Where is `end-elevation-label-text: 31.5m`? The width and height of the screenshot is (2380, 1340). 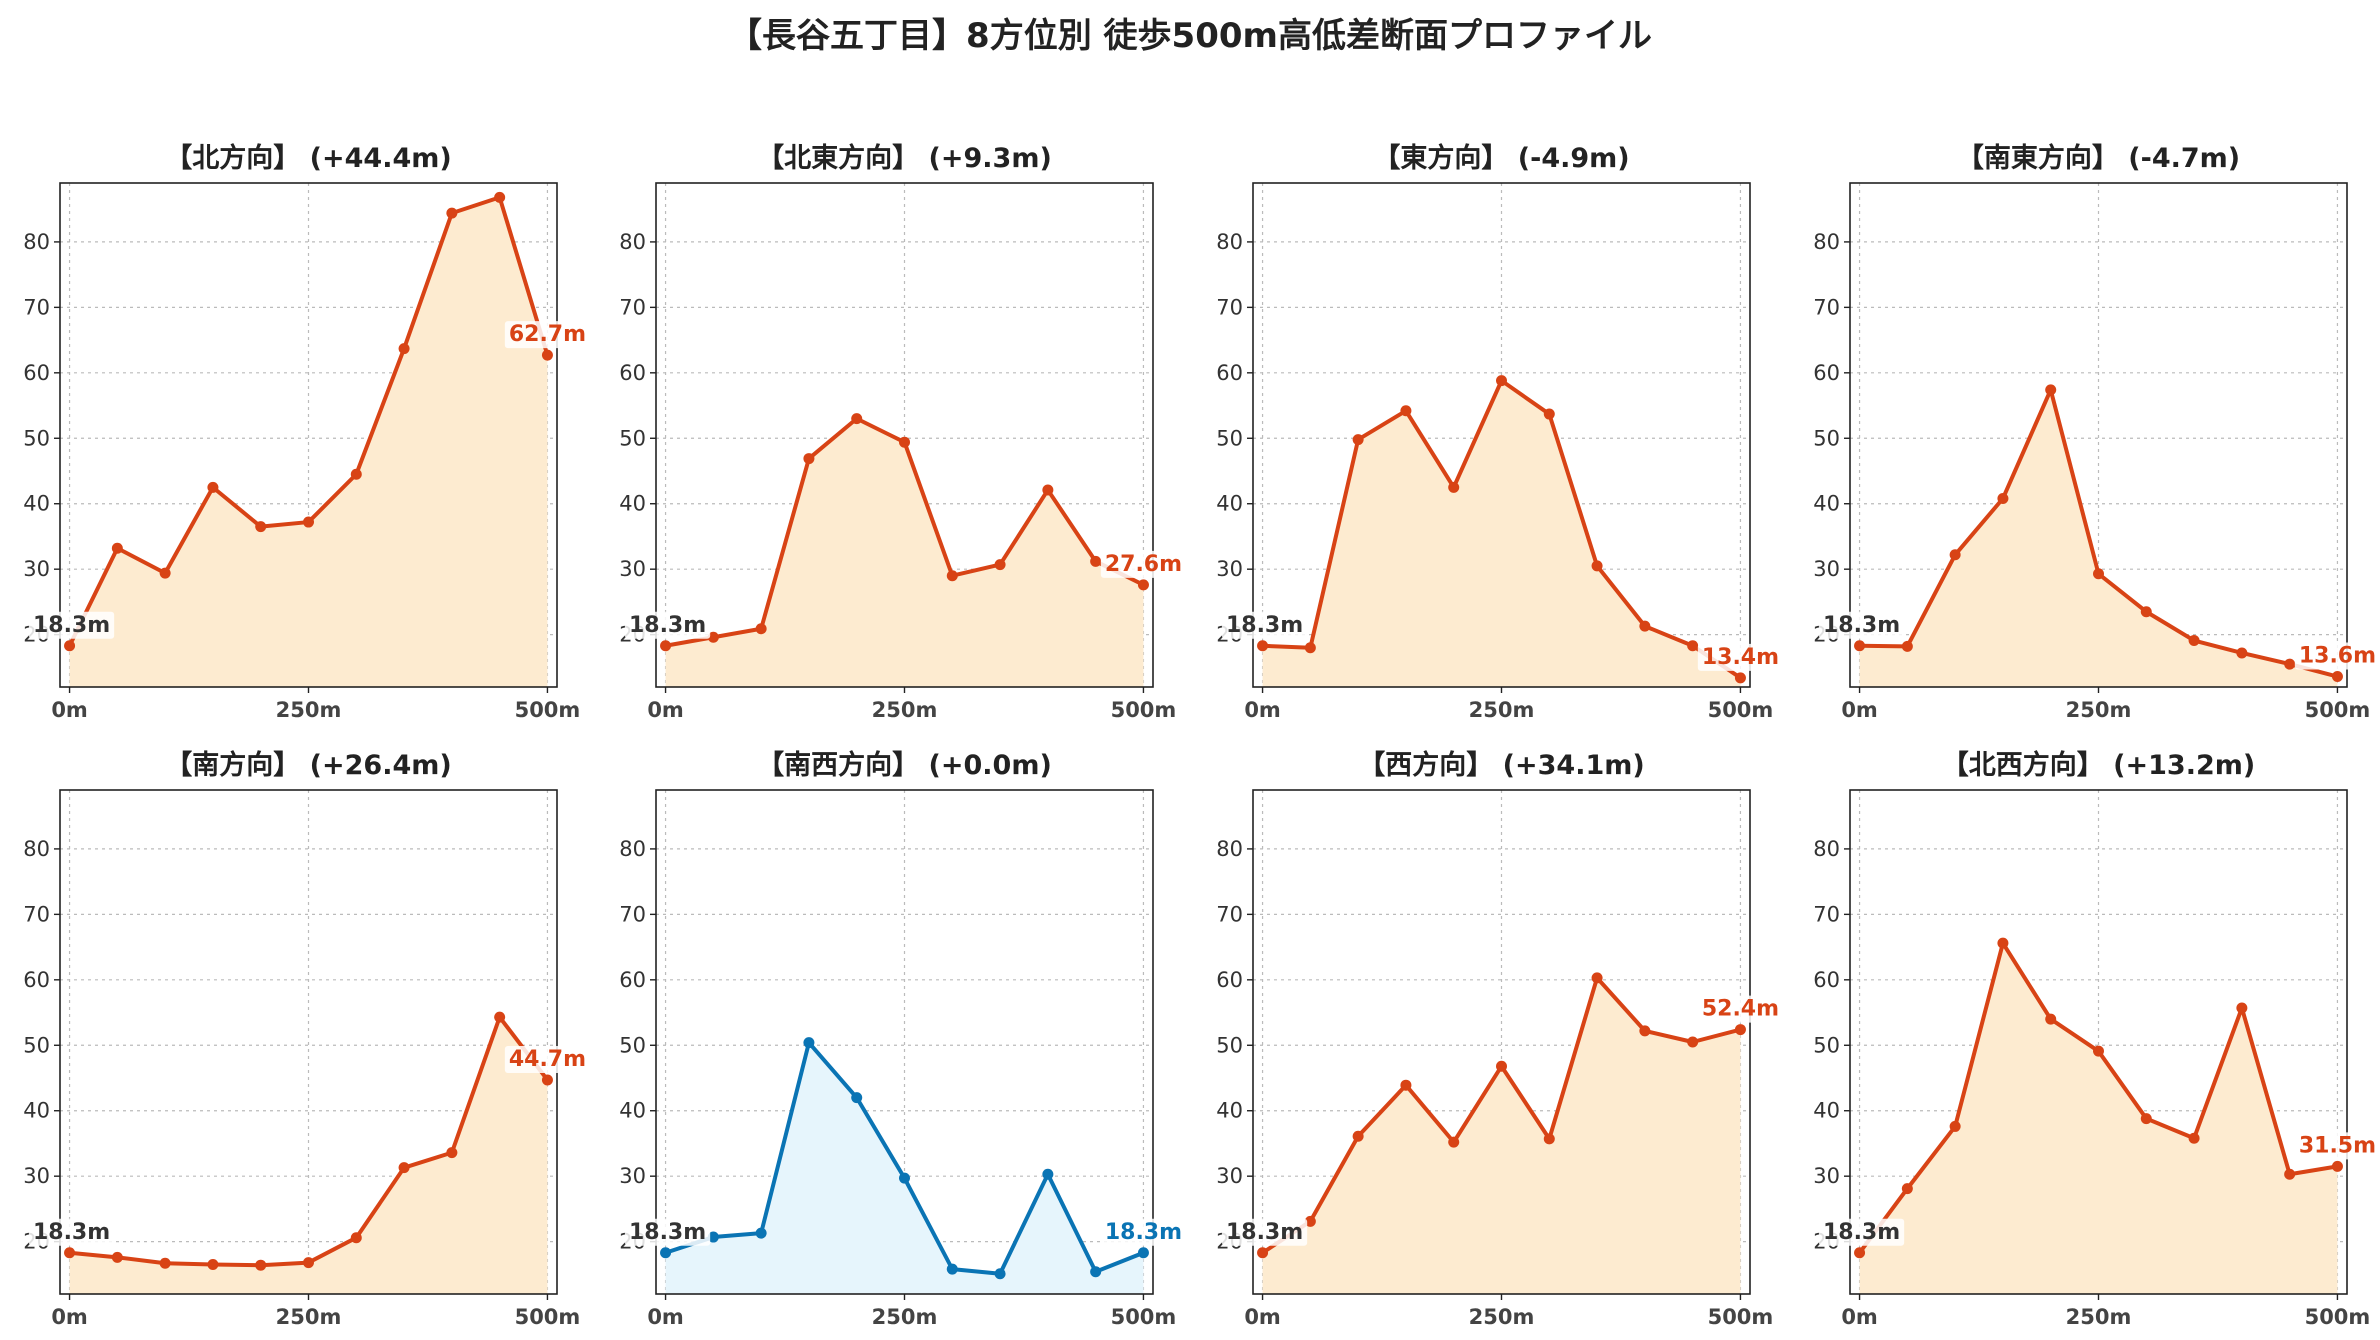
end-elevation-label-text: 31.5m is located at coordinates (2337, 1145).